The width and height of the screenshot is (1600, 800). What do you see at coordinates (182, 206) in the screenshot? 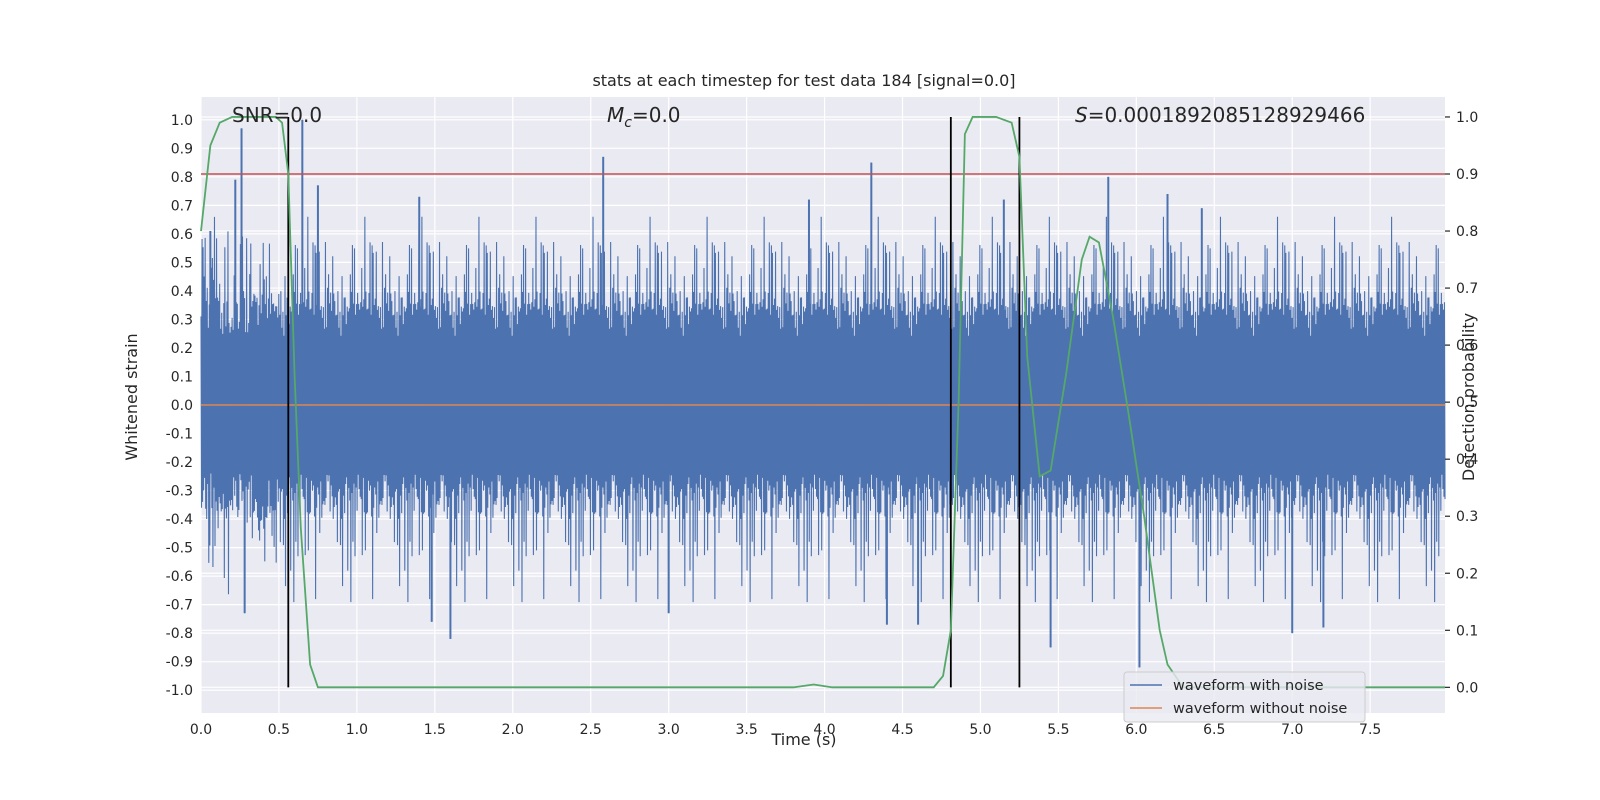
I see `y-tick-label: 0.7` at bounding box center [182, 206].